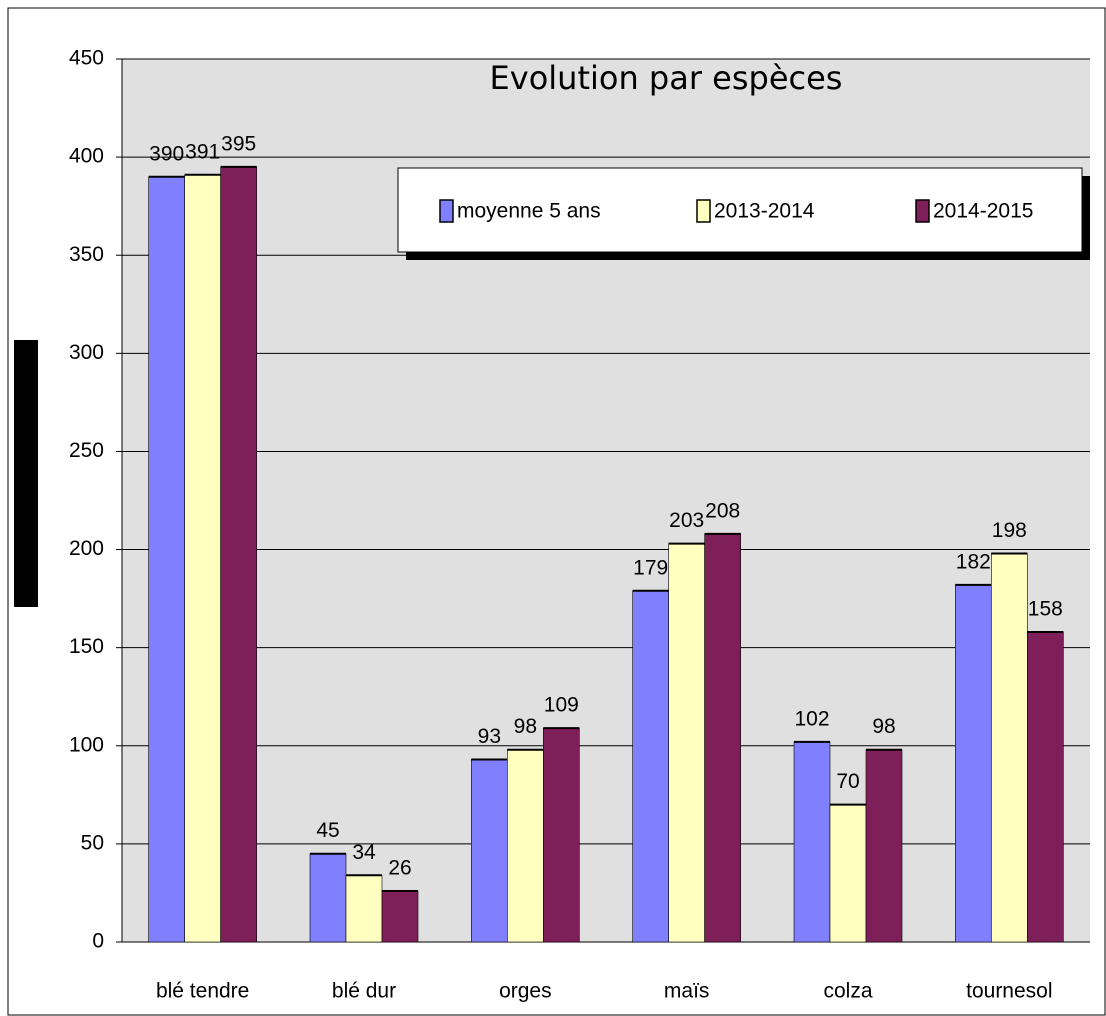 This screenshot has height=1016, width=1106. What do you see at coordinates (86, 450) in the screenshot?
I see `y-tick-label: 250` at bounding box center [86, 450].